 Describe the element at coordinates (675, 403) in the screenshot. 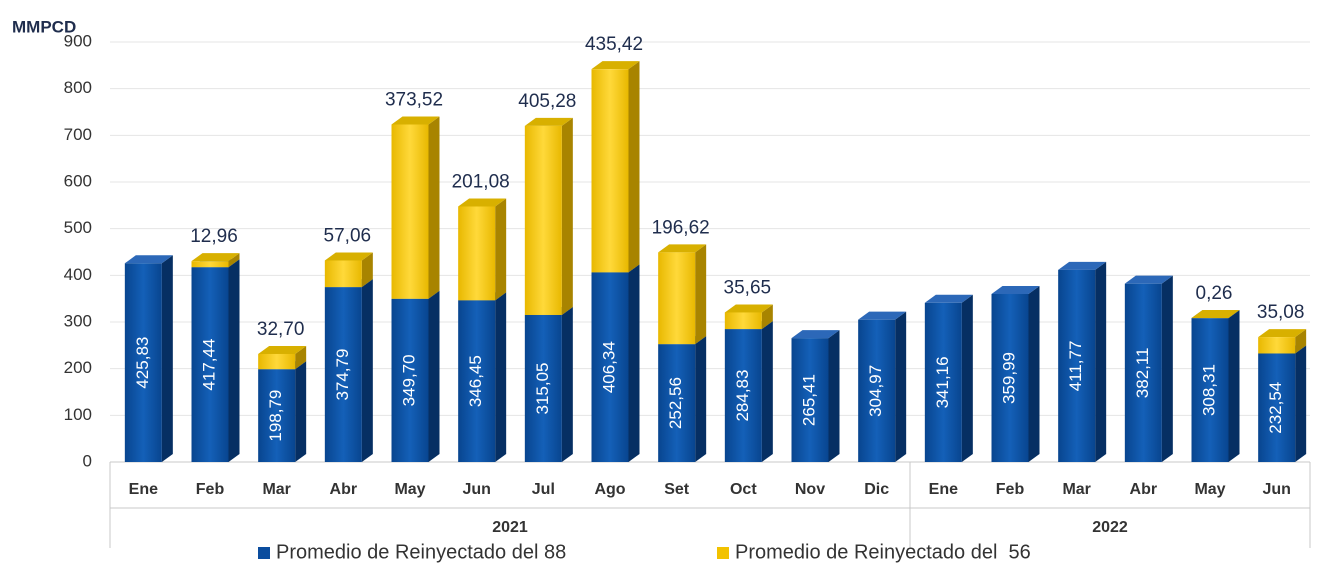

I see `value-label: 252,56` at that location.